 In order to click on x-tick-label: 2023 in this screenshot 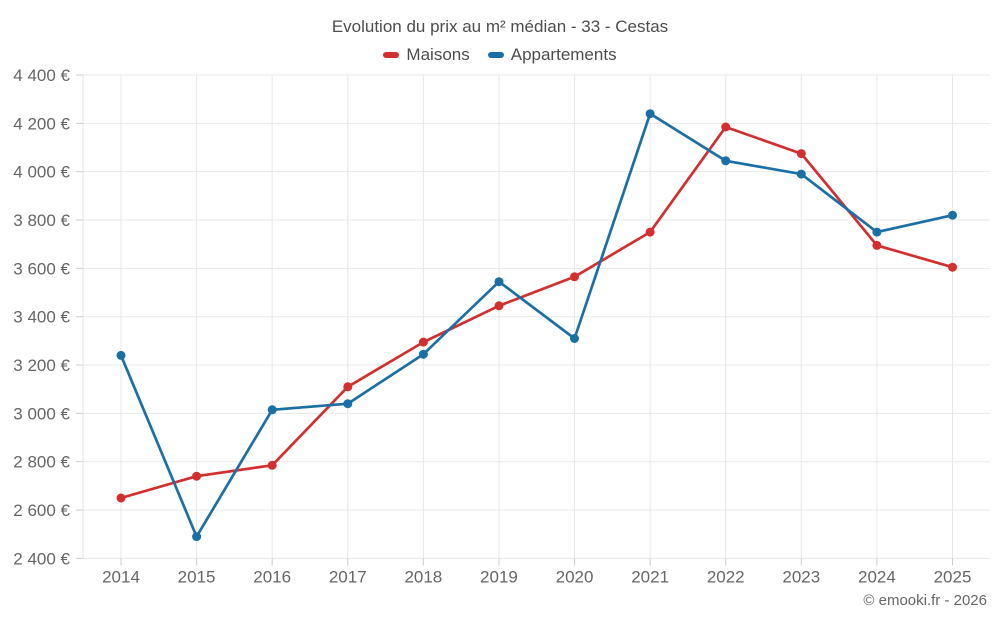, I will do `click(801, 576)`.